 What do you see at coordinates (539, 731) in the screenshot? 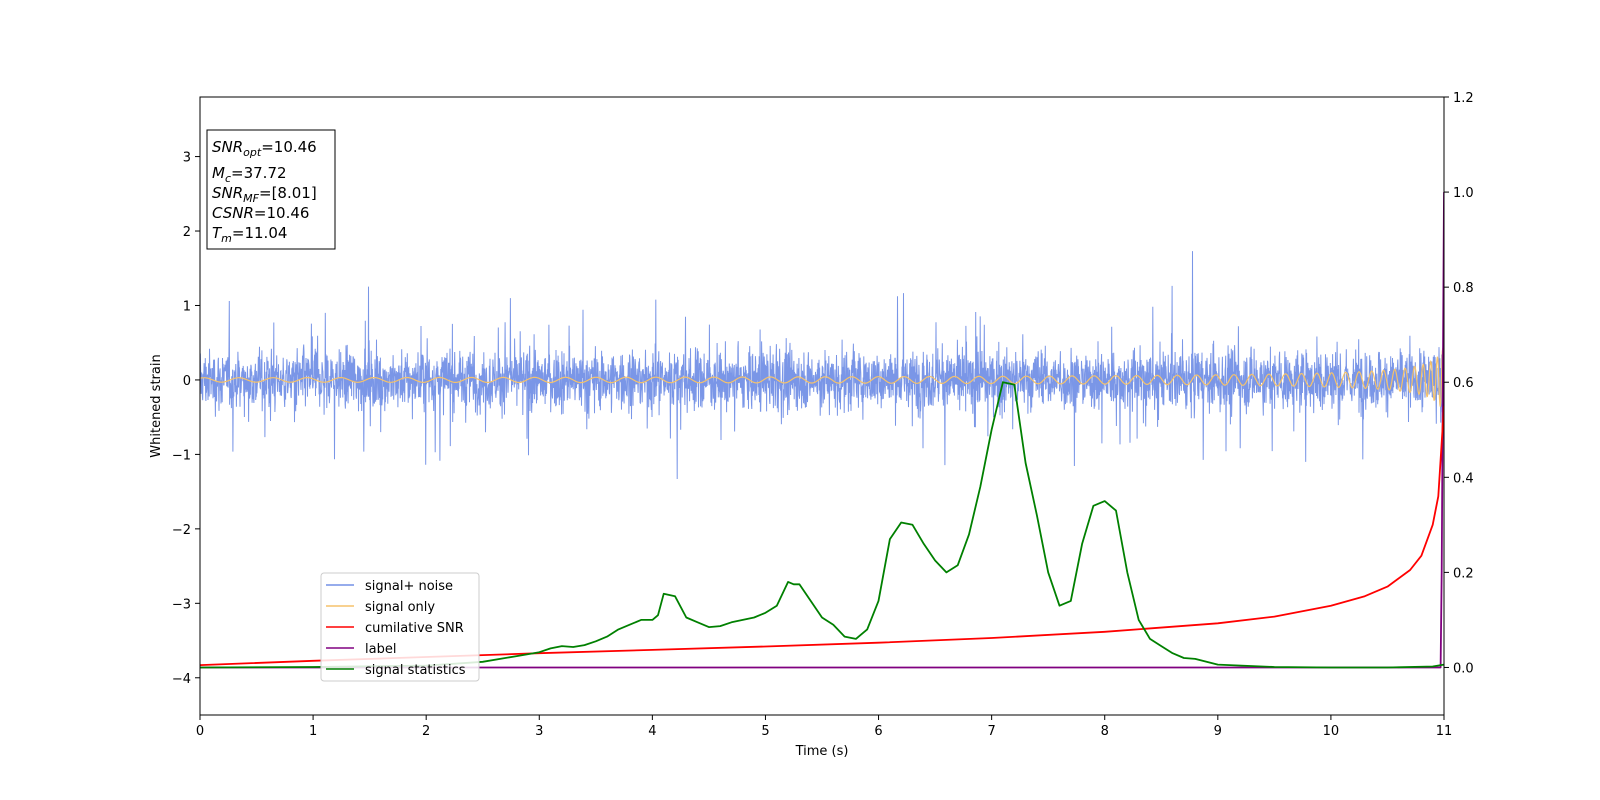
I see `x-tick-label: 3` at bounding box center [539, 731].